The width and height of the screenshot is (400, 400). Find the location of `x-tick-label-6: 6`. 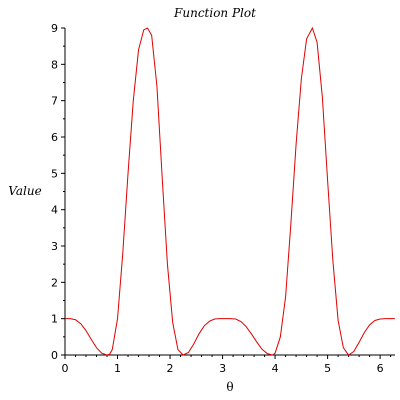

x-tick-label-6: 6 is located at coordinates (380, 368).